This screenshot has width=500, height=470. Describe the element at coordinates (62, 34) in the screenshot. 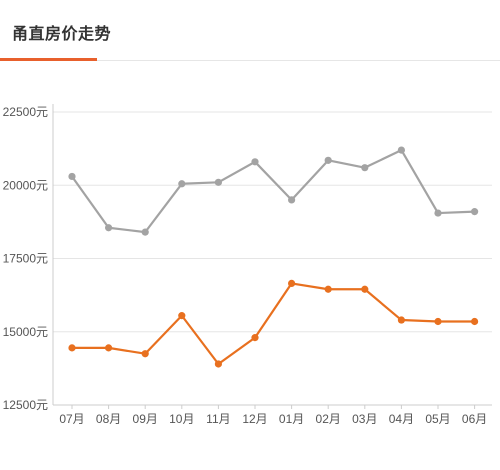

I see `chart-title: 甬直房价走势` at that location.